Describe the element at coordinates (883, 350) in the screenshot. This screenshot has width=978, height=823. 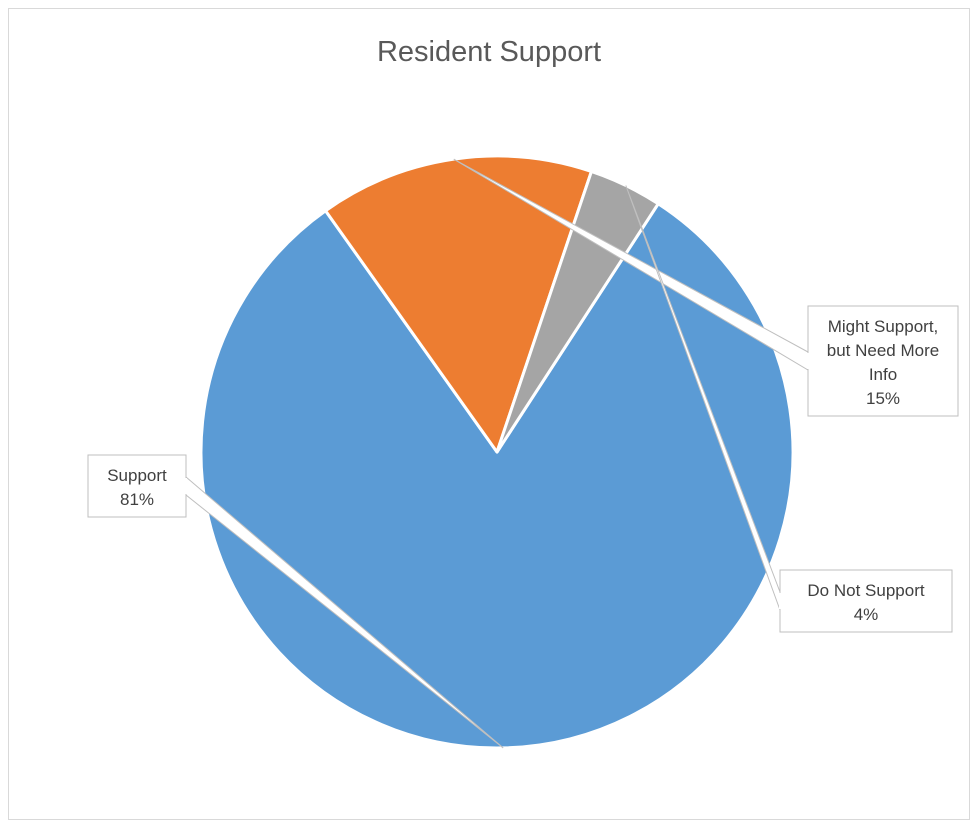
I see `data-label-line: but Need More` at that location.